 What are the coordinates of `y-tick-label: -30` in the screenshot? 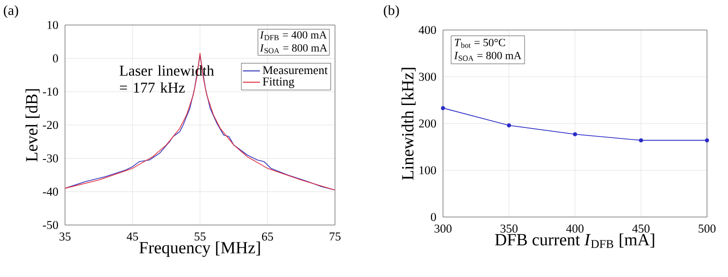 It's located at (50, 158).